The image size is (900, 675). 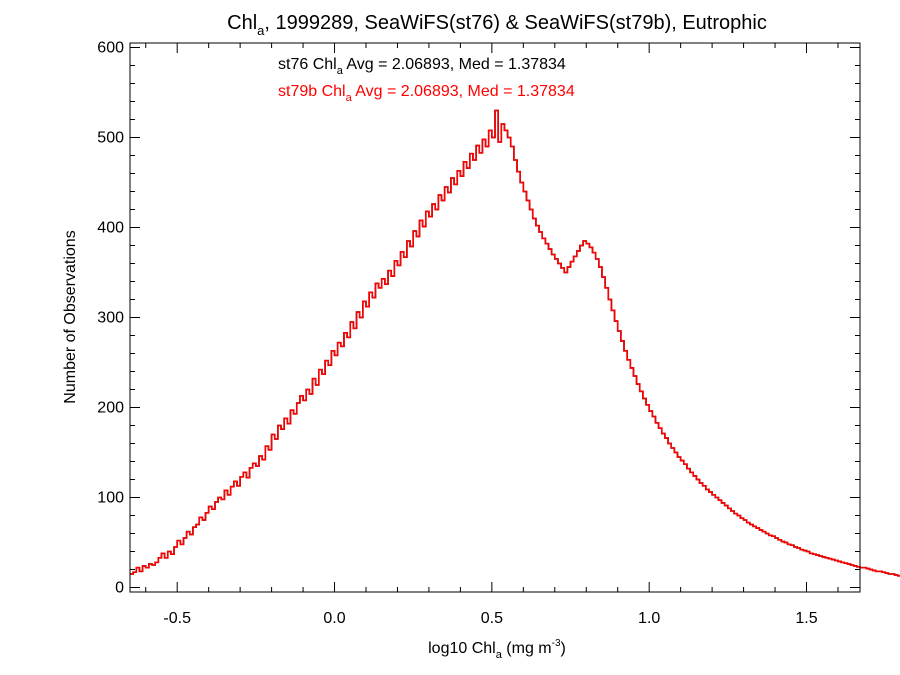 What do you see at coordinates (499, 655) in the screenshot?
I see `x-axis-label-sub: a` at bounding box center [499, 655].